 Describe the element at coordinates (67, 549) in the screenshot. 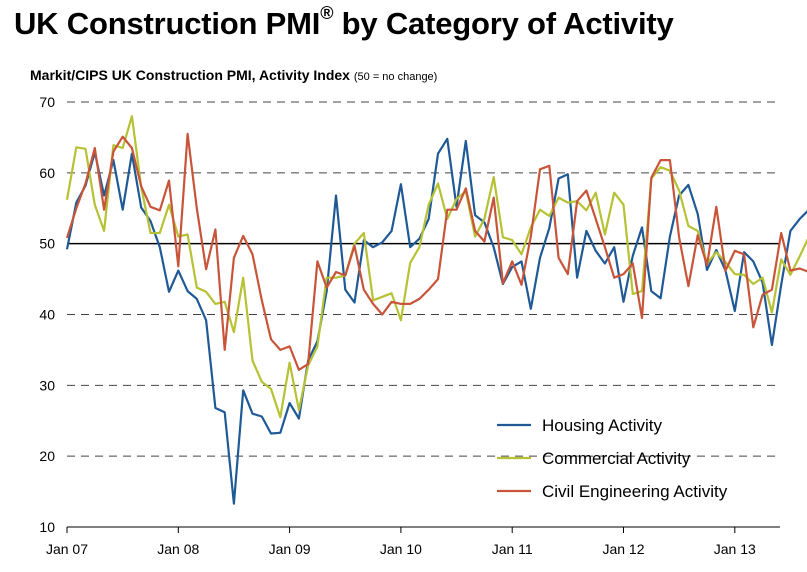

I see `x-tick-label: Jan 07` at that location.